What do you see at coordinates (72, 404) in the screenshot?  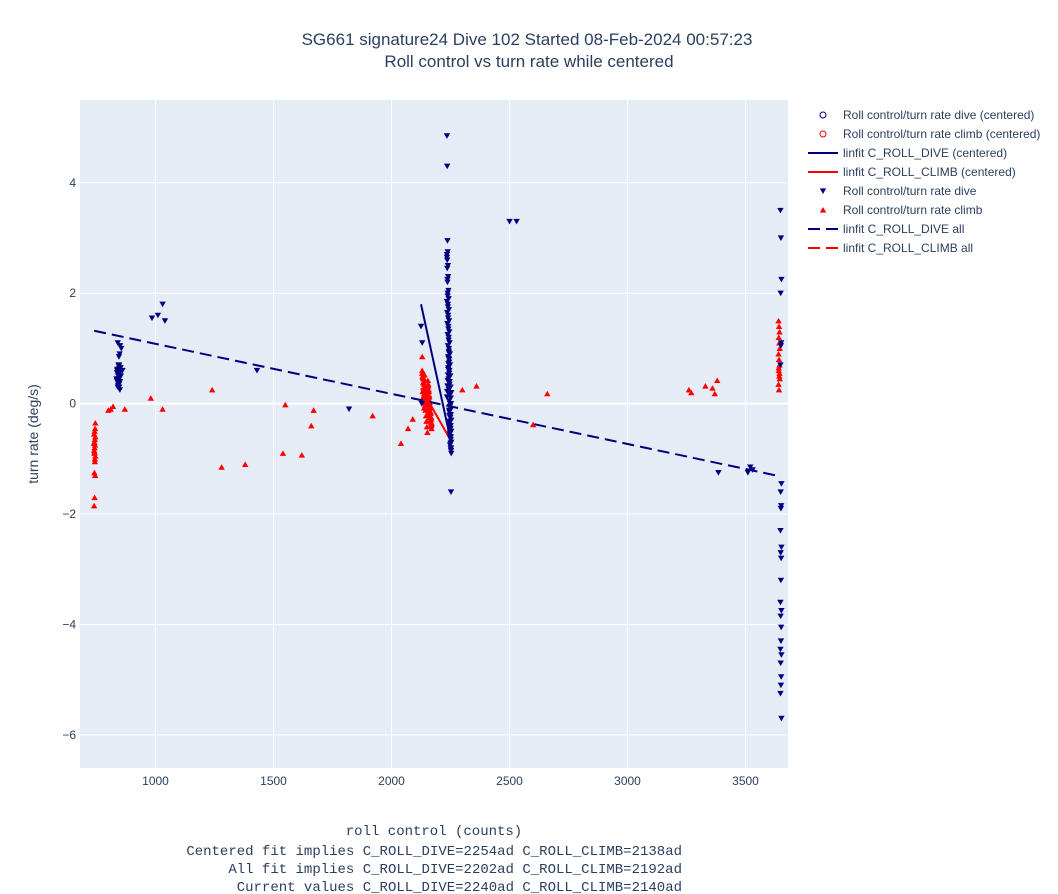 I see `y-tick-label: 0` at bounding box center [72, 404].